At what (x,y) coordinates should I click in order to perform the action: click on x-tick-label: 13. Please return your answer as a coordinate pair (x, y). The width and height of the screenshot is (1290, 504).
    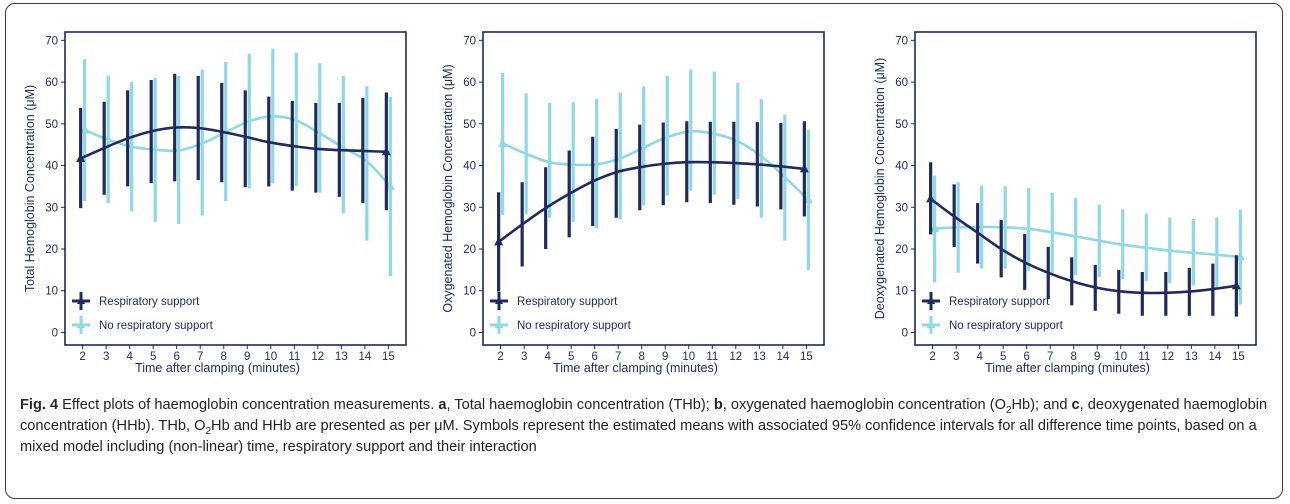
    Looking at the image, I should click on (341, 357).